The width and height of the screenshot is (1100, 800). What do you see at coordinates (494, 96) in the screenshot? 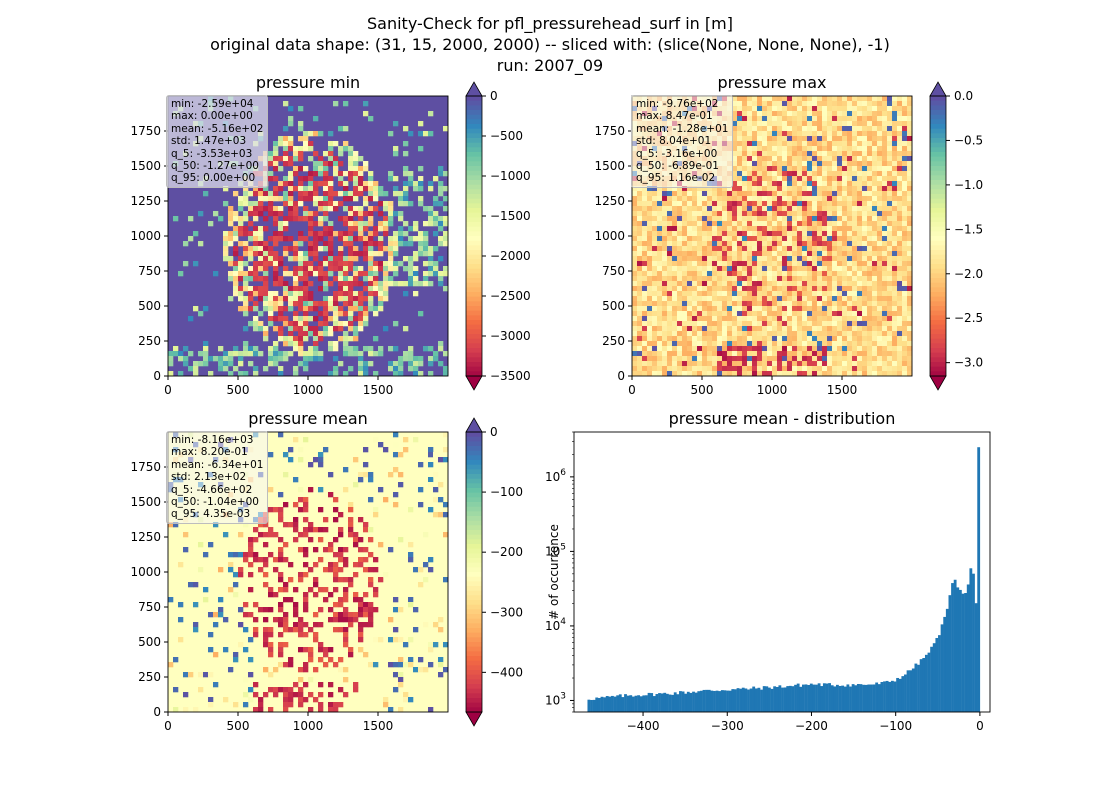
I see `colorbar-tick-label: 0` at bounding box center [494, 96].